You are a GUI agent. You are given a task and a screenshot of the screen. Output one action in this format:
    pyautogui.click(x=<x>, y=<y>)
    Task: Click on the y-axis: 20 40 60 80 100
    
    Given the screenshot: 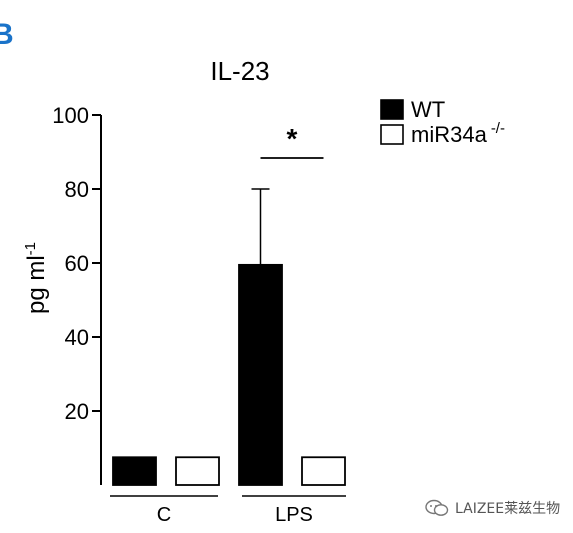 What is the action you would take?
    pyautogui.click(x=77, y=294)
    